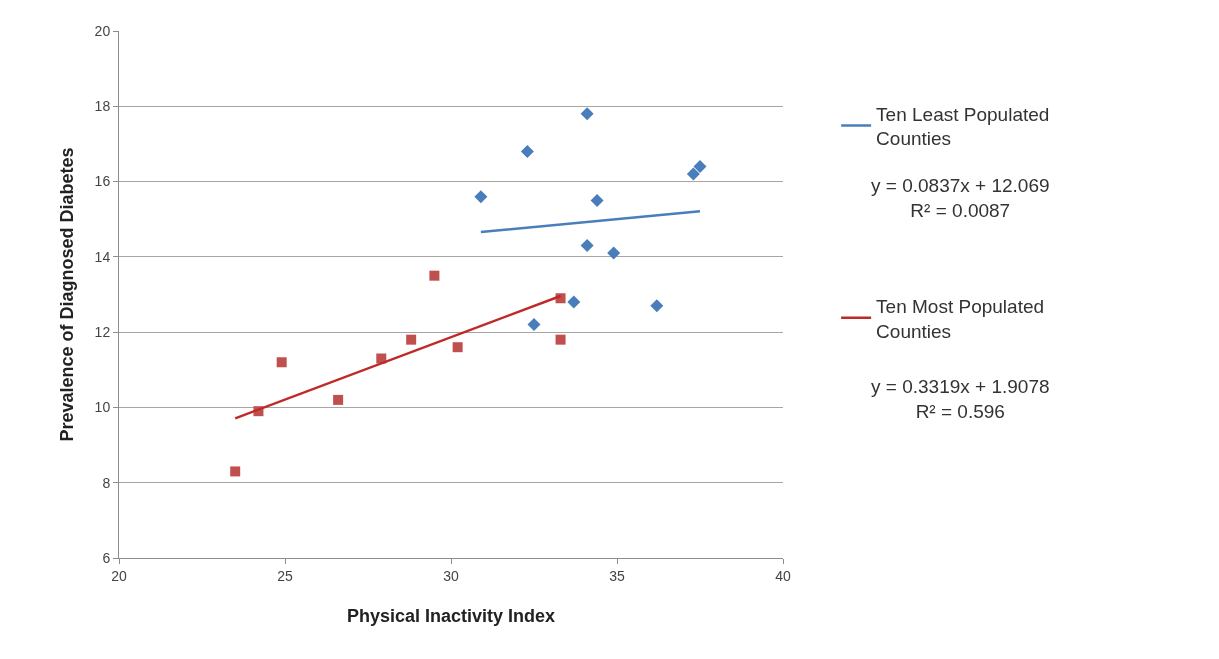 The height and width of the screenshot is (659, 1219). Describe the element at coordinates (285, 575) in the screenshot. I see `x-tick-label: 25` at that location.